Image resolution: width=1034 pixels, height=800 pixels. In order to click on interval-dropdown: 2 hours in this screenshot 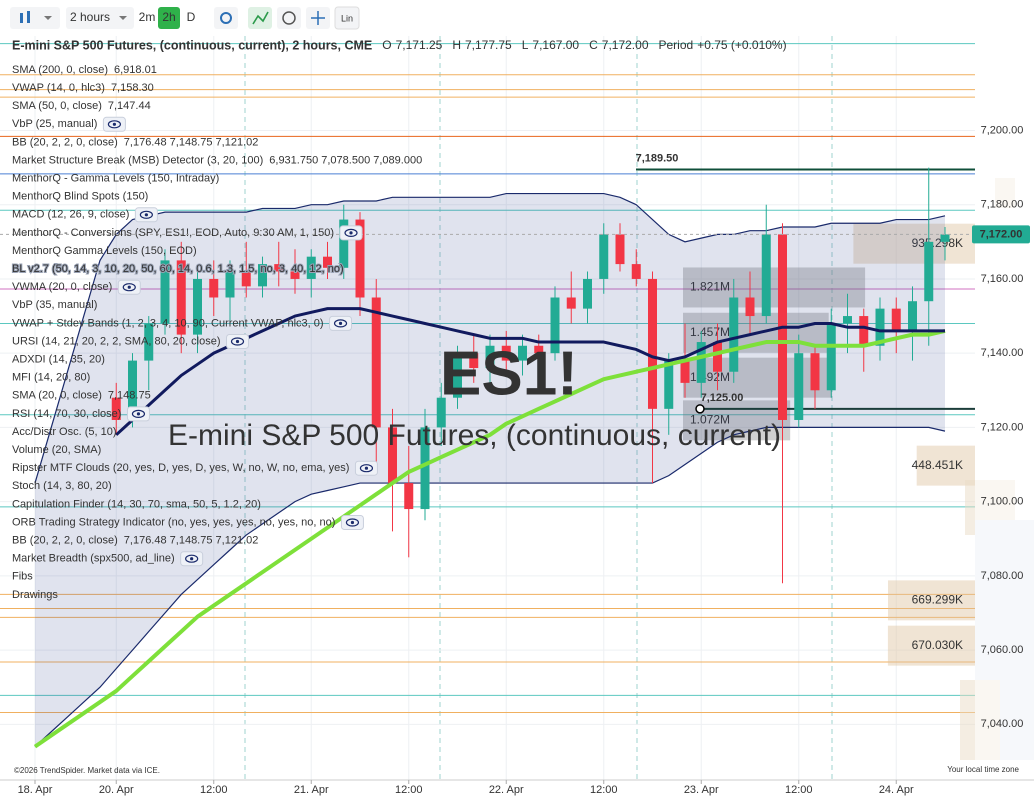, I will do `click(100, 18)`.